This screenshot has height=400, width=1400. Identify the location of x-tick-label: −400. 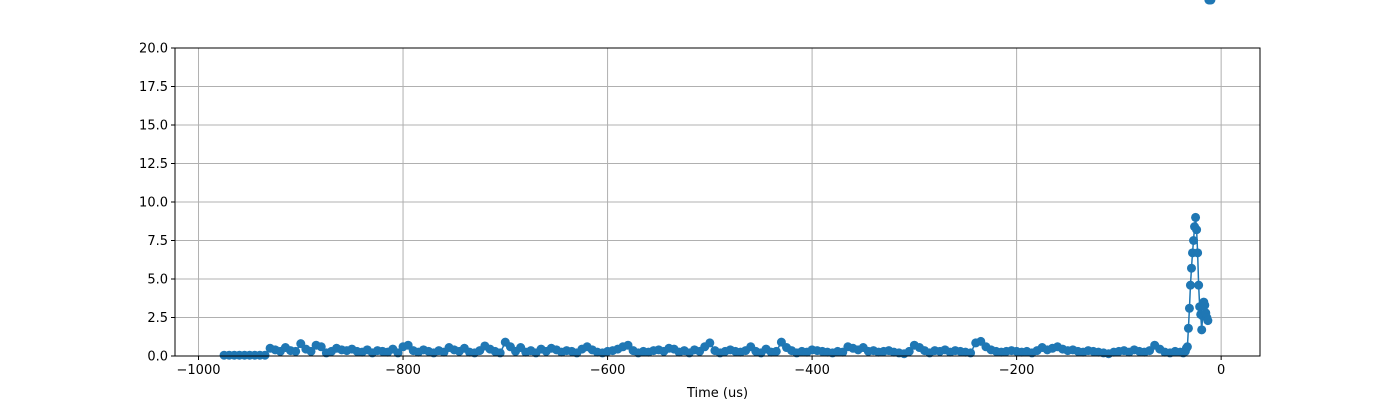
(812, 370).